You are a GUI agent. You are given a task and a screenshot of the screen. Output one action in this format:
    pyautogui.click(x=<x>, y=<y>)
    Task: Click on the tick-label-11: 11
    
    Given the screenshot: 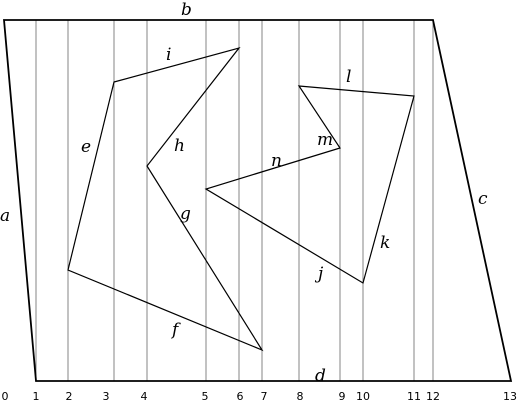 What is the action you would take?
    pyautogui.click(x=414, y=396)
    